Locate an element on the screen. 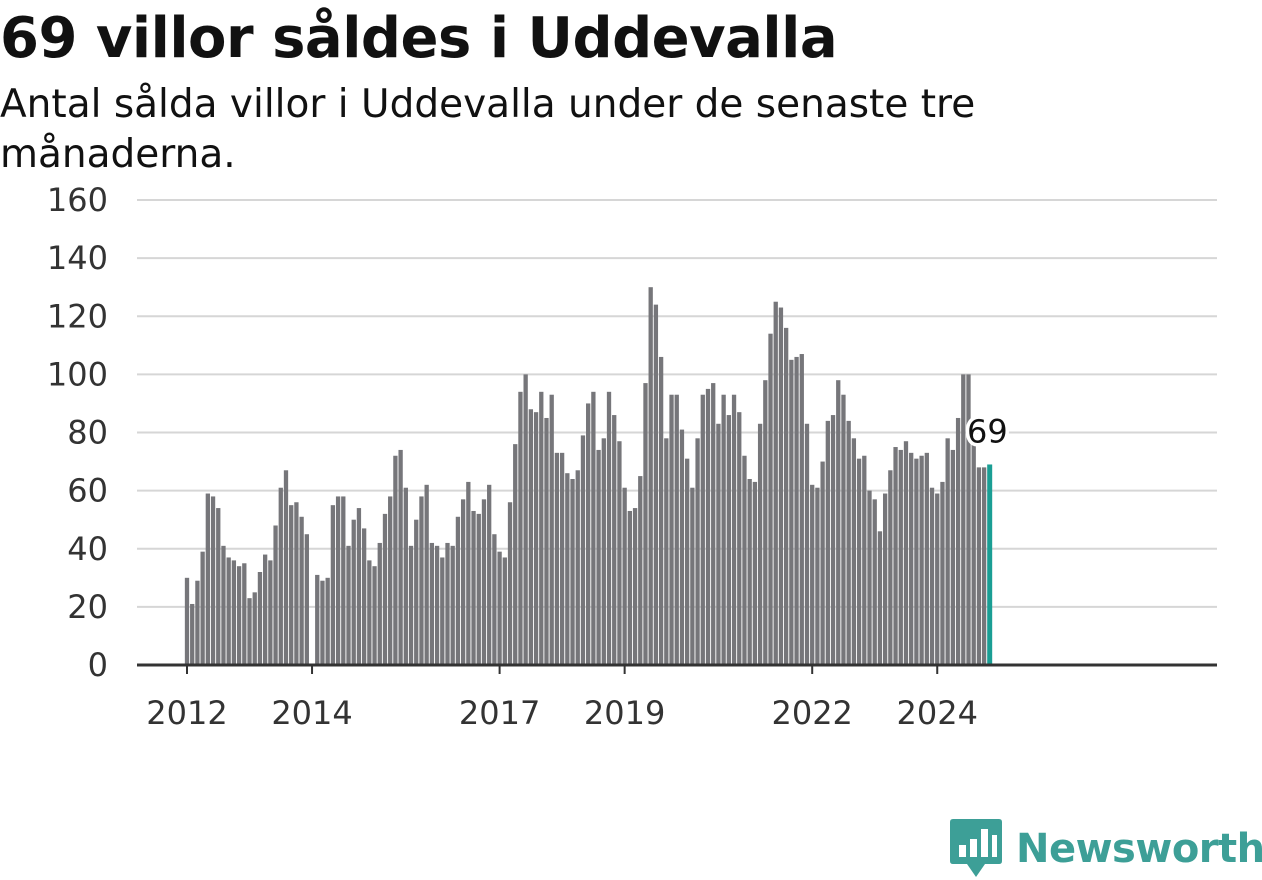 The height and width of the screenshot is (880, 1262). y-tick-label: 60 is located at coordinates (87, 491).